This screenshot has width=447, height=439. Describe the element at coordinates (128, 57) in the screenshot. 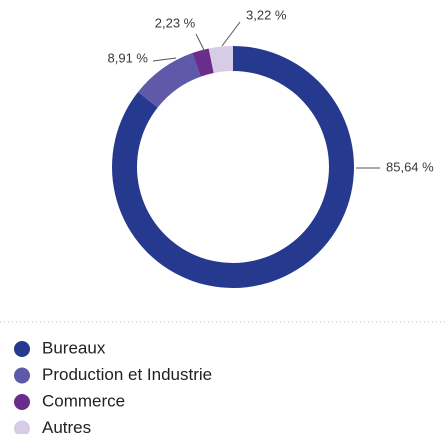

I see `value-label: 8,91 %` at that location.